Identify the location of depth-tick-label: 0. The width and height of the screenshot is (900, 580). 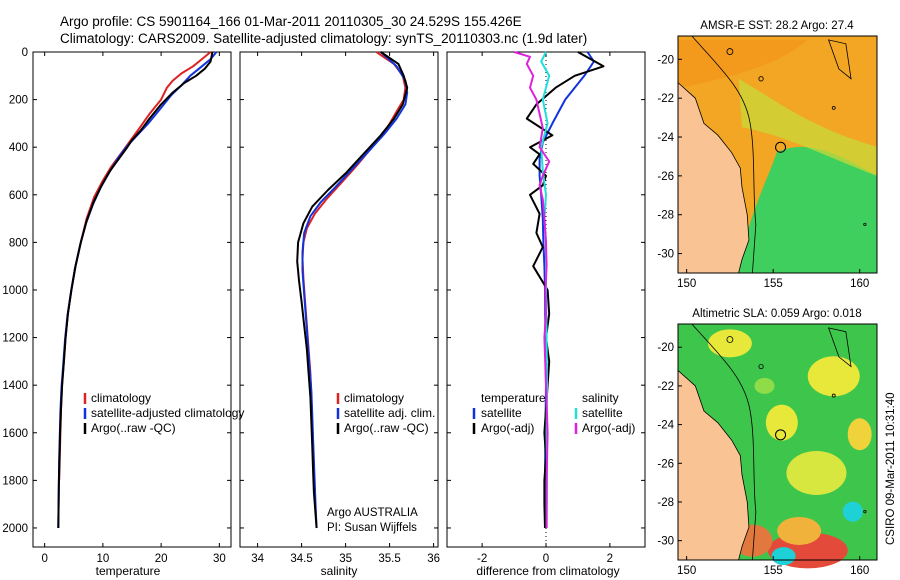
(25, 53).